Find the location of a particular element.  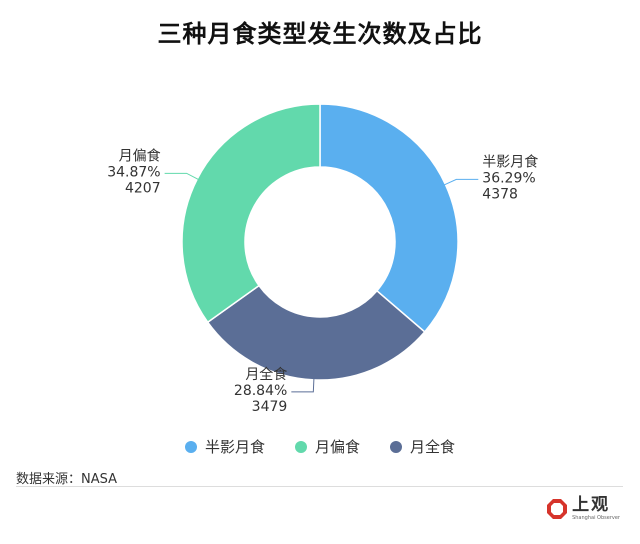

slice-label-penumbral: 半影月食 is located at coordinates (510, 161).